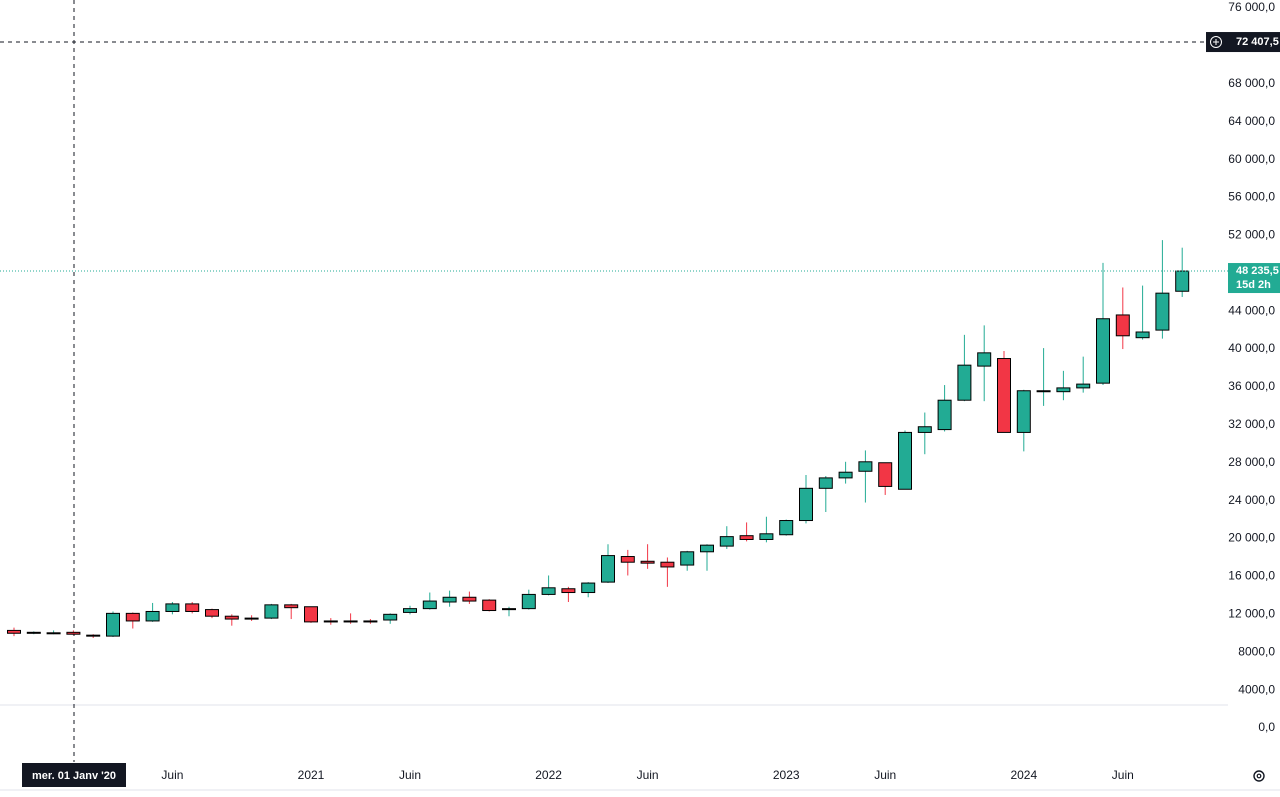  What do you see at coordinates (1251, 424) in the screenshot?
I see `y-tick-label: 32 000,0` at bounding box center [1251, 424].